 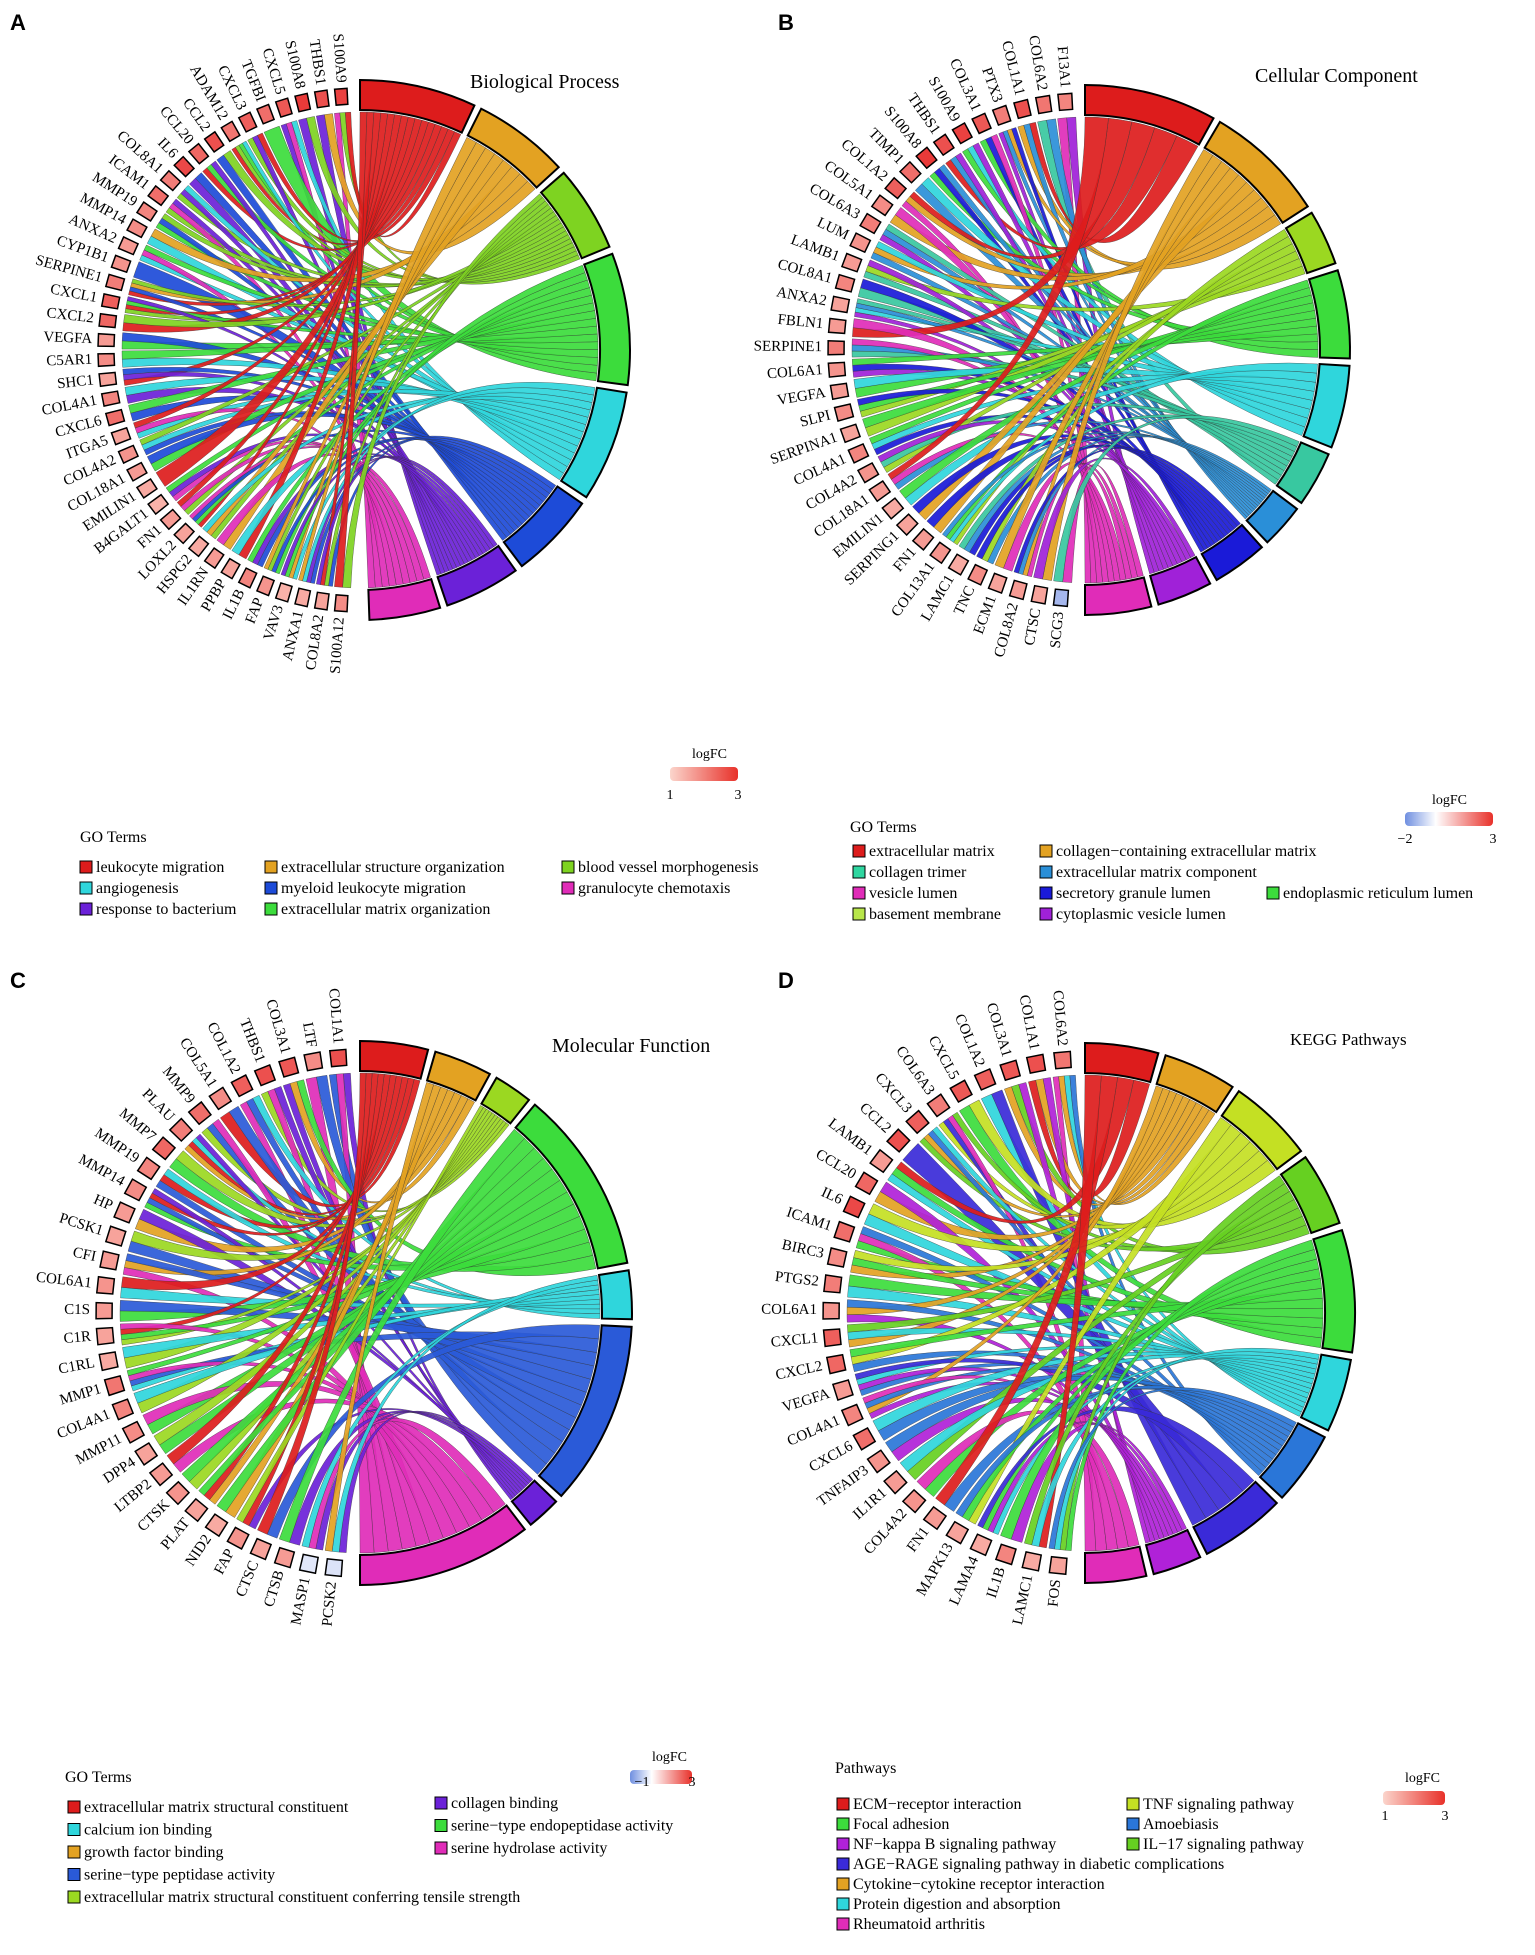 What do you see at coordinates (86, 888) in the screenshot?
I see `legend-a-3-swatch` at bounding box center [86, 888].